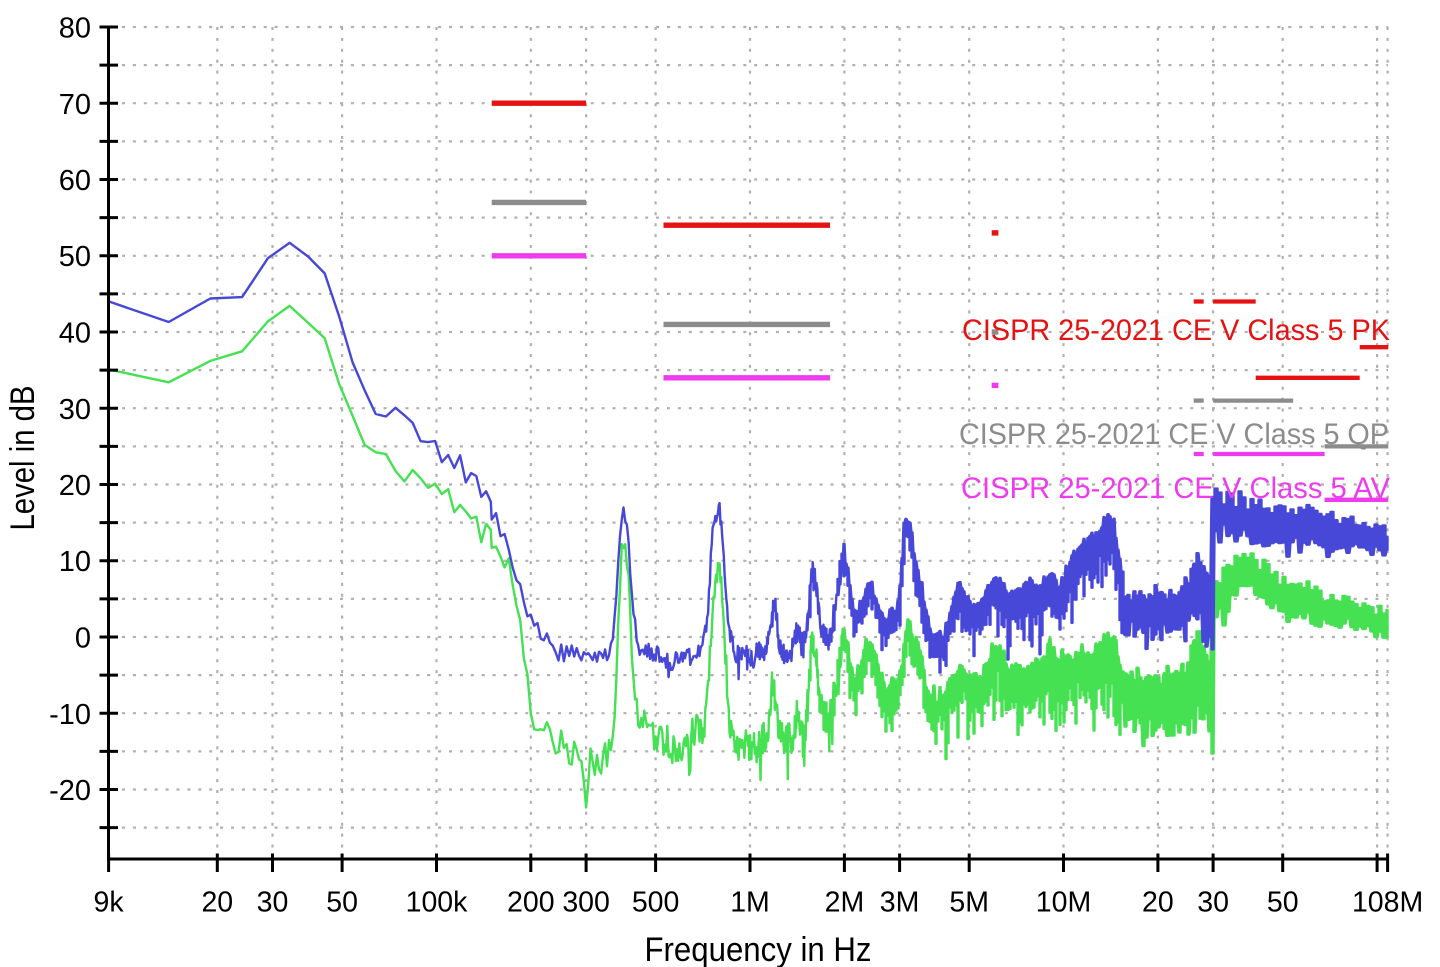  I want to click on svg-text: 40, so click(75, 334).